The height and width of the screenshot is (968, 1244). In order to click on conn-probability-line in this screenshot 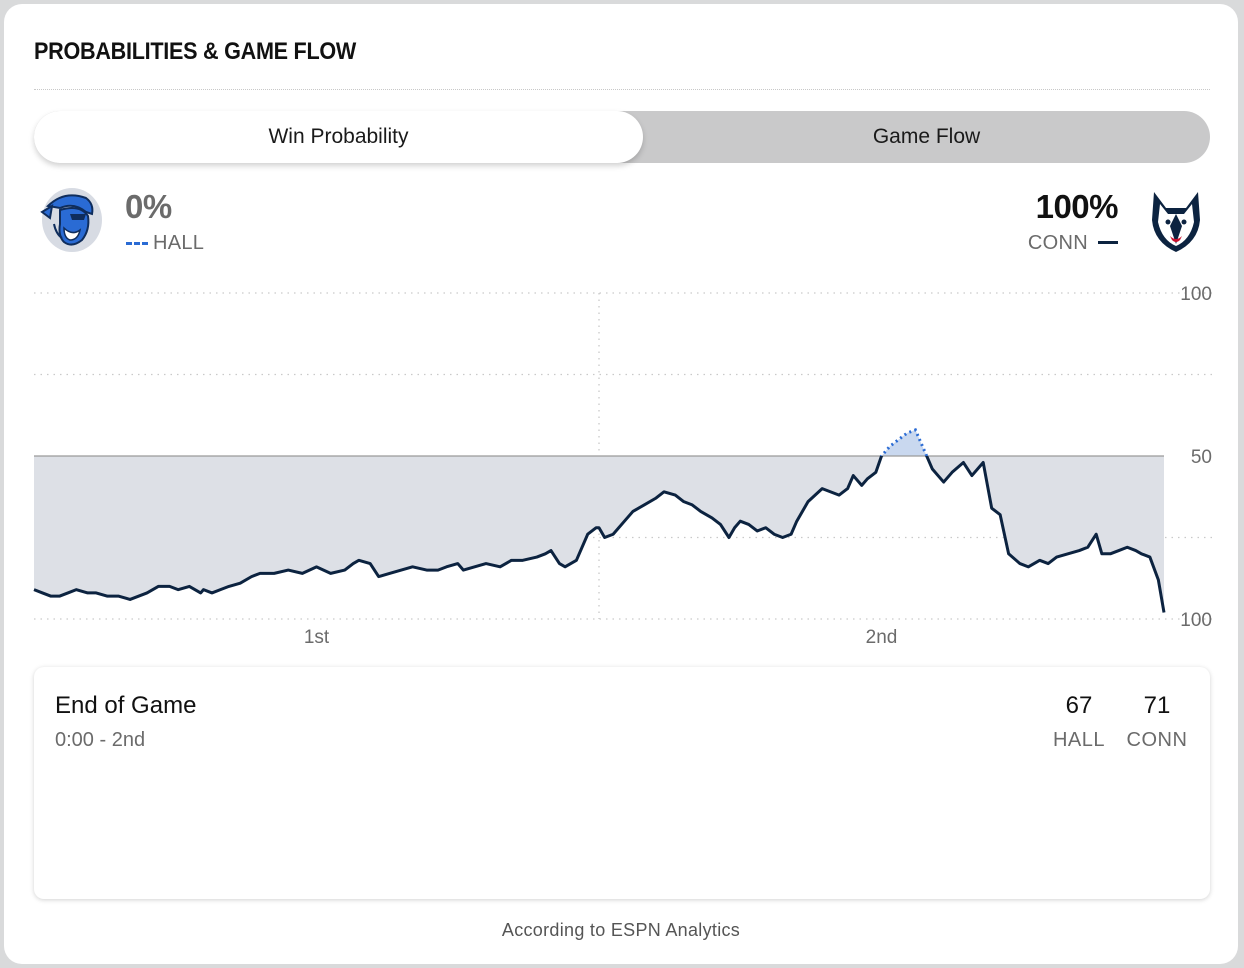, I will do `click(599, 534)`.